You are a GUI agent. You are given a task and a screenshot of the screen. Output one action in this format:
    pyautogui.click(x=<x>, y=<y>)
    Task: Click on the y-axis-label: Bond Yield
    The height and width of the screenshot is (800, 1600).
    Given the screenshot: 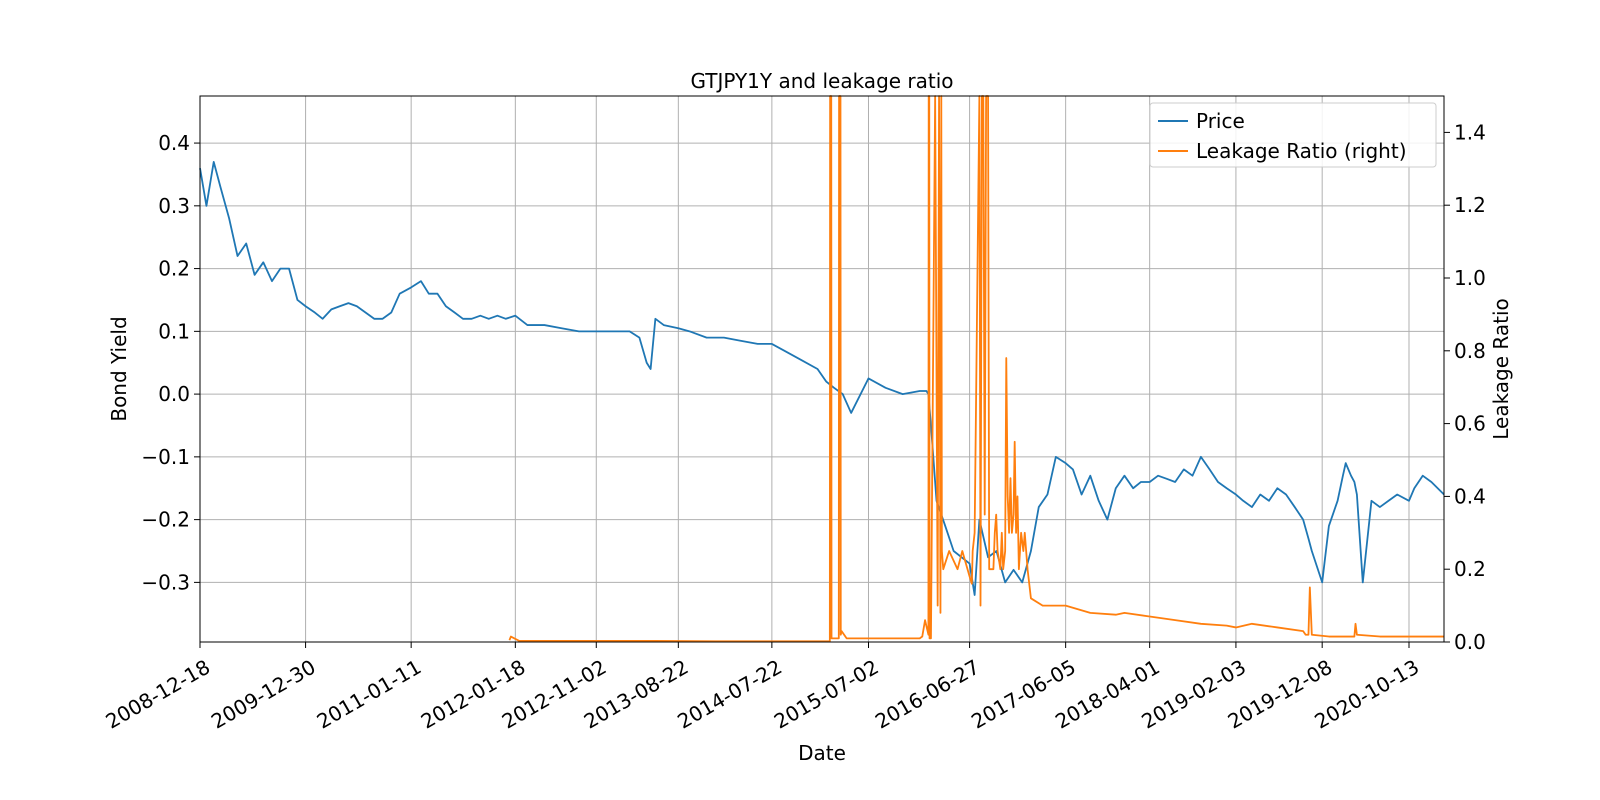 What is the action you would take?
    pyautogui.click(x=119, y=368)
    